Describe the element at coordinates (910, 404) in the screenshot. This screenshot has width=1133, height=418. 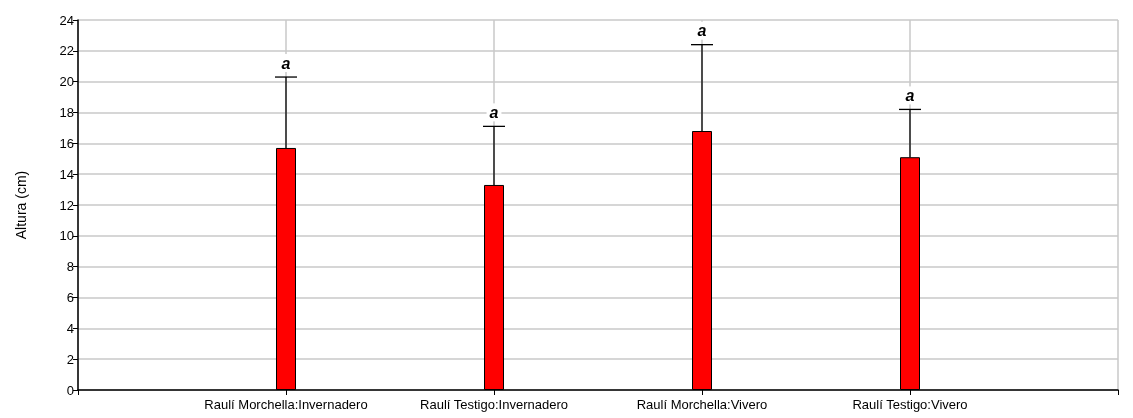
I see `x-tick-label: Raulí Testigo:Vivero` at that location.